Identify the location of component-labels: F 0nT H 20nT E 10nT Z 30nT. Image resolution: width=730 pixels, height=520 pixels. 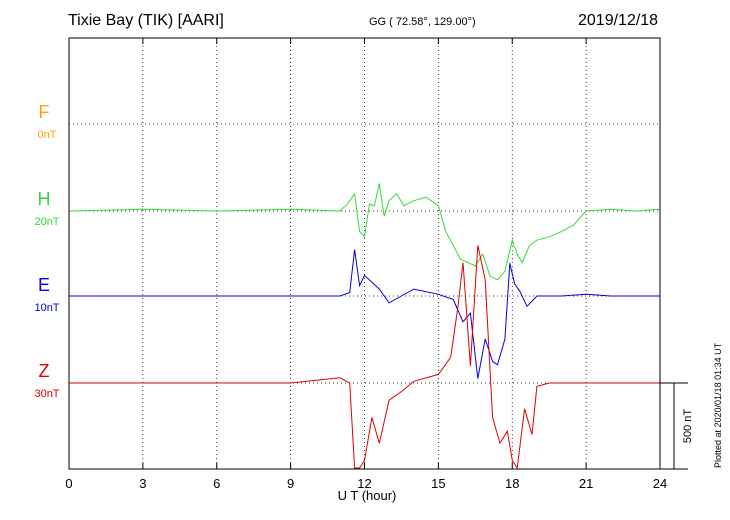
(46, 251).